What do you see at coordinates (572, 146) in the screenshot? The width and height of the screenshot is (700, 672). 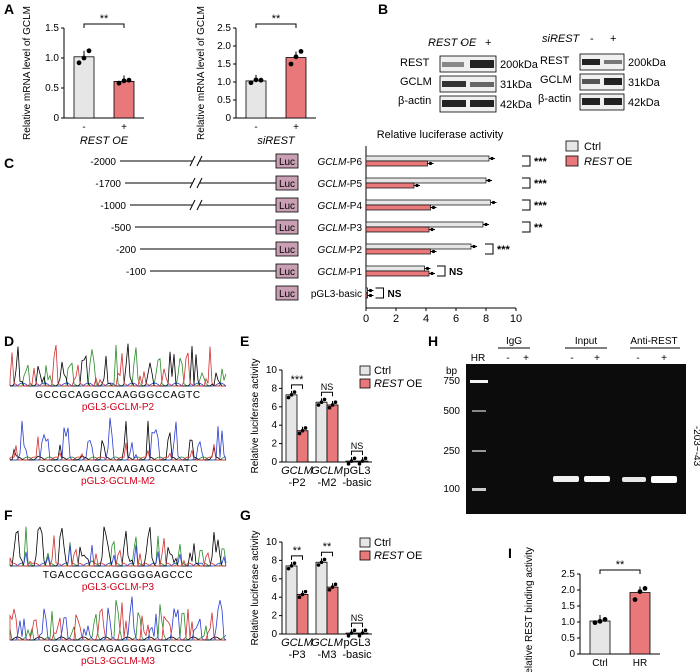 I see `legend-swatch-ctrl` at bounding box center [572, 146].